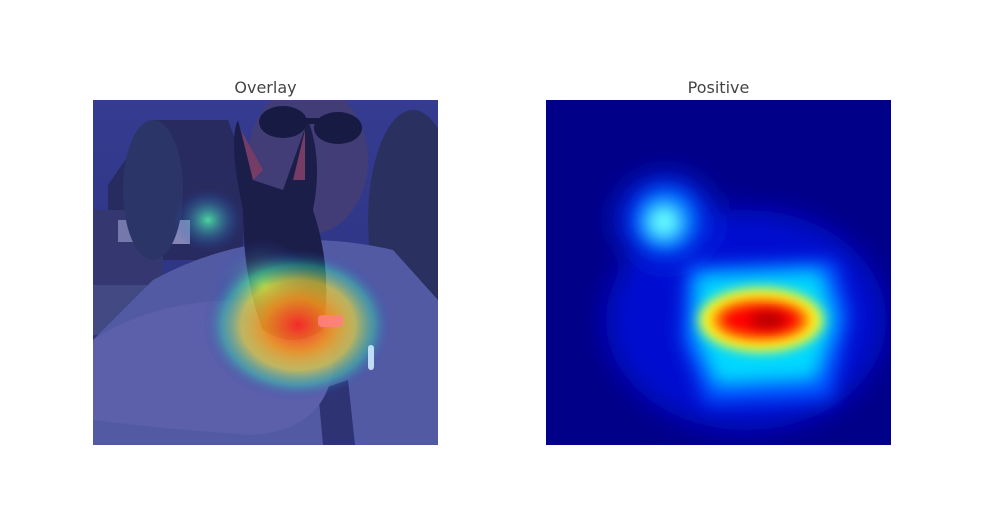  I want to click on positive-panel-title: Positive, so click(718, 87).